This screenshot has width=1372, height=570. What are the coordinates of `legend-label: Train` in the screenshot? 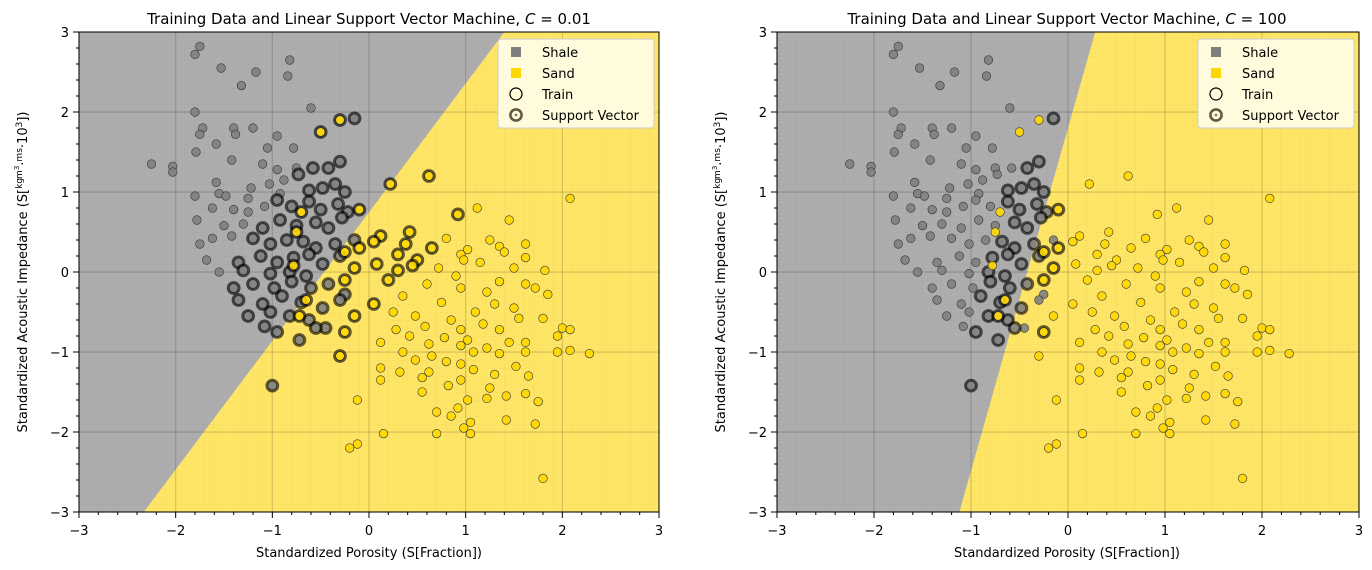 It's located at (1257, 95).